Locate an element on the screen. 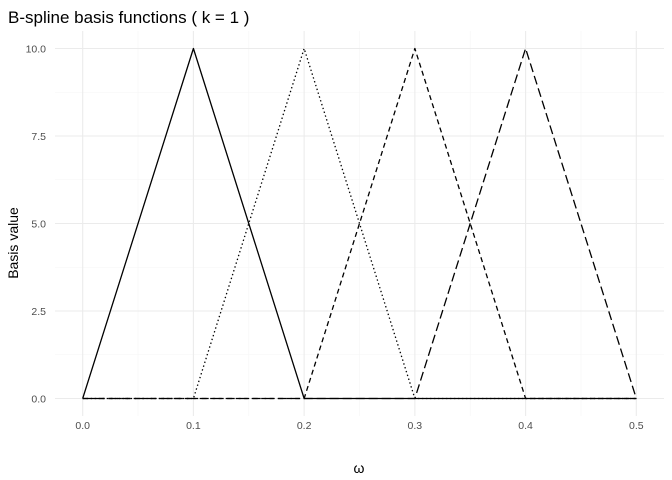 This screenshot has height=480, width=672. x-tick-label: 0.5 is located at coordinates (636, 426).